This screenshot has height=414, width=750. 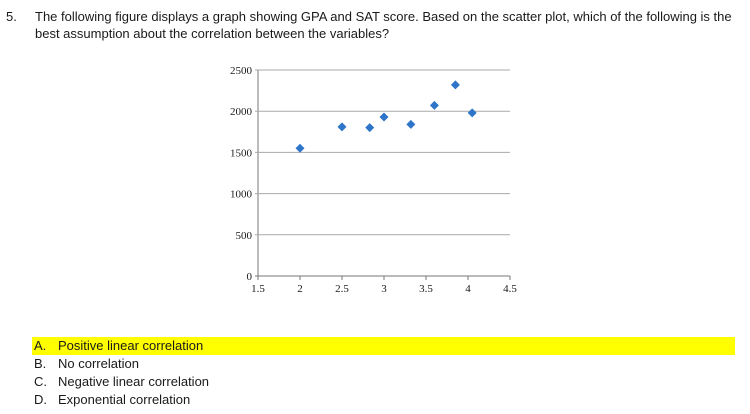 What do you see at coordinates (40, 399) in the screenshot?
I see `option-d-letter: D.` at bounding box center [40, 399].